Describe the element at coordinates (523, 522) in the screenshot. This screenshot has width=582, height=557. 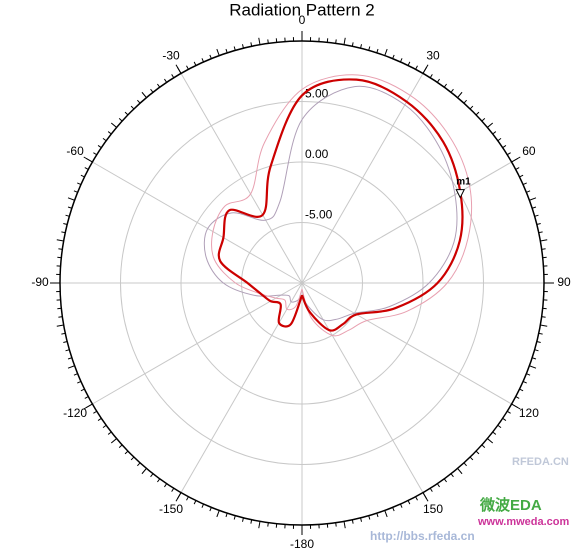
I see `watermark: www.mweda.com` at that location.